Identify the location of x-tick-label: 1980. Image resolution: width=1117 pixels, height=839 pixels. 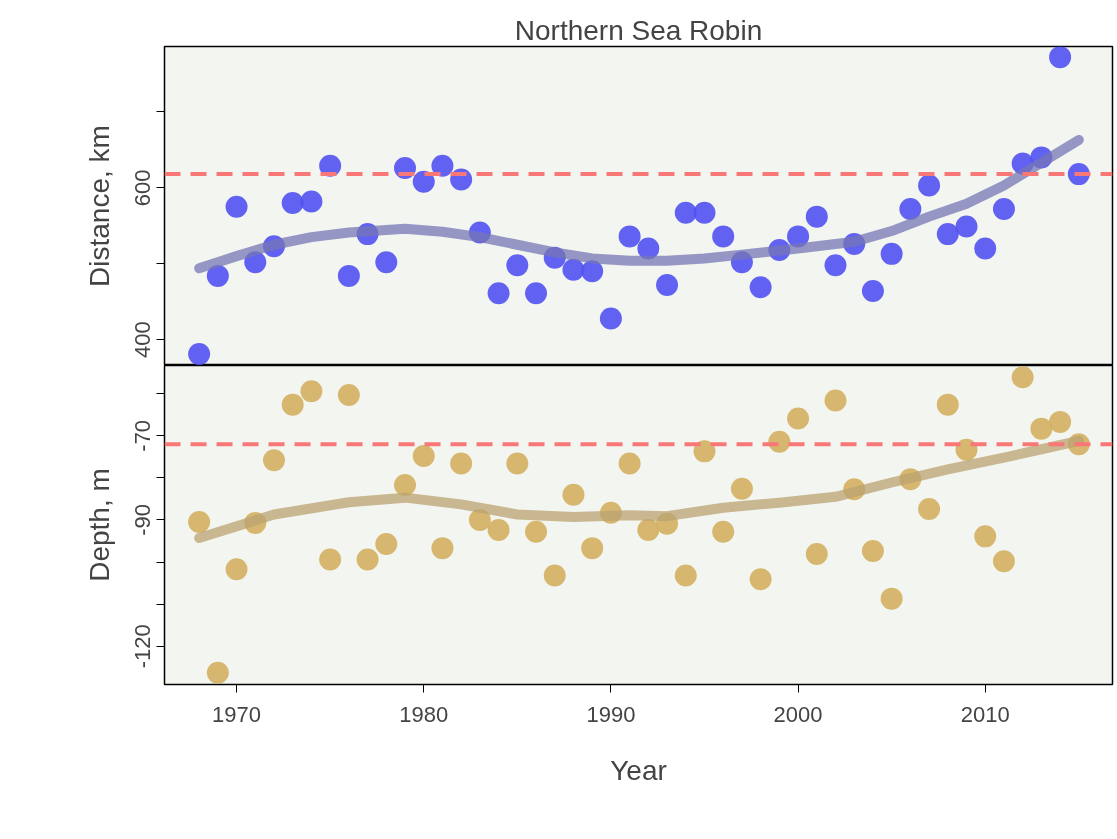
(424, 714).